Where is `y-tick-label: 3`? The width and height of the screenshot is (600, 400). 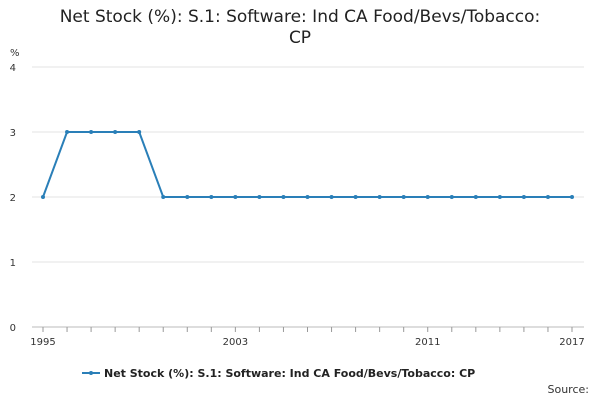
y-tick-label: 3 is located at coordinates (13, 133).